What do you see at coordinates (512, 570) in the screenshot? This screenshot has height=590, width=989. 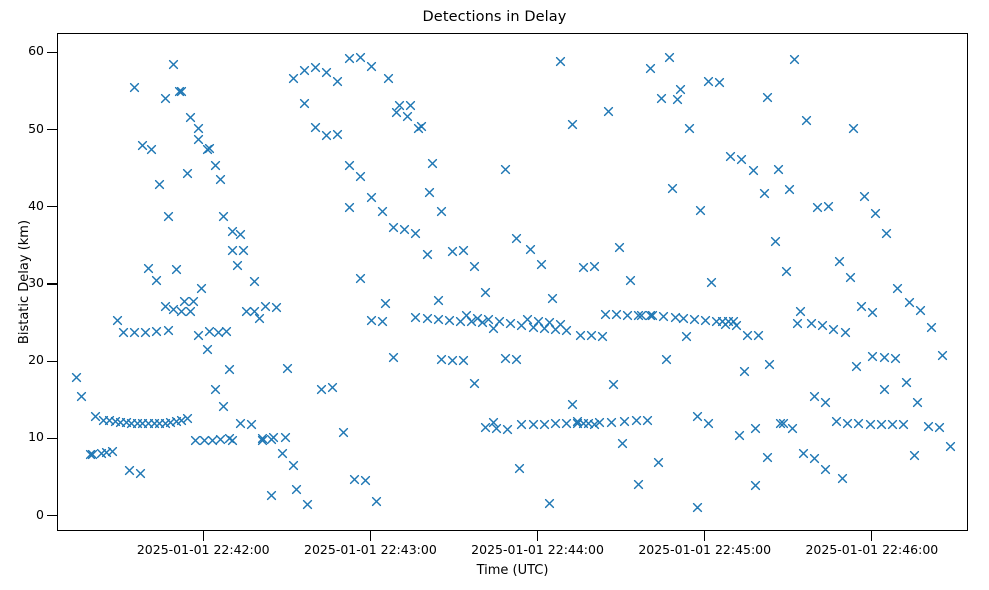 I see `x-axis-label: Time (UTC)` at bounding box center [512, 570].